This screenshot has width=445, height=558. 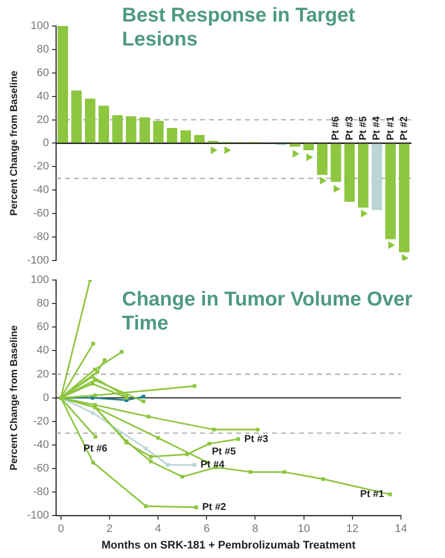 I want to click on text: Change in Tumor Volume Over Time, so click(x=267, y=311).